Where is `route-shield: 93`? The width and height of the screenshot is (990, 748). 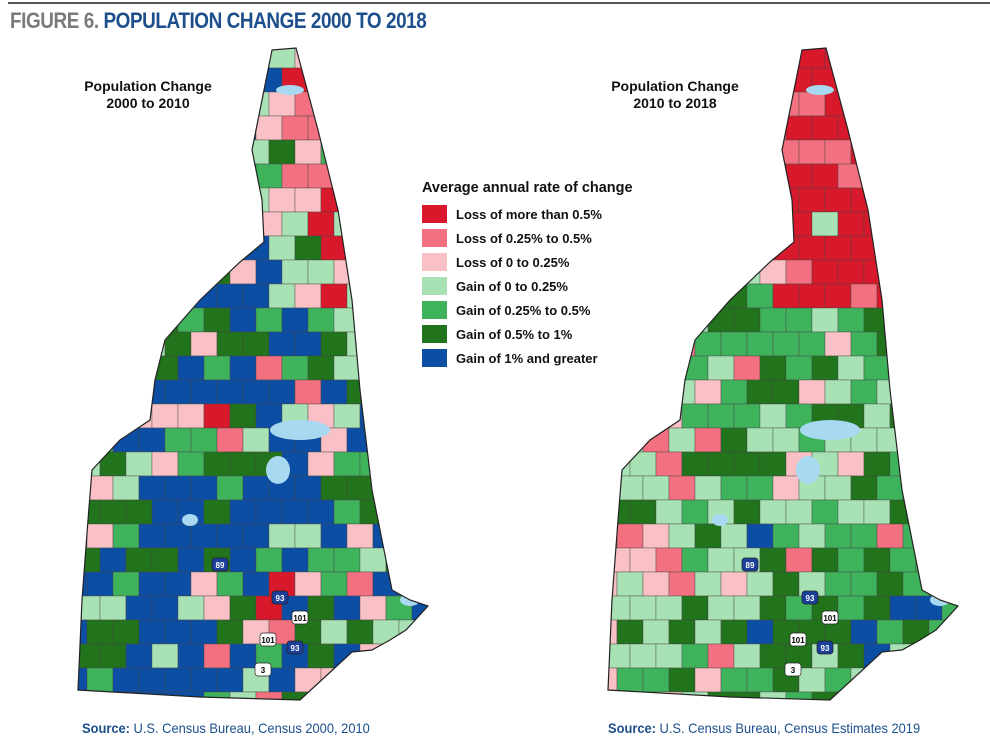 route-shield: 93 is located at coordinates (810, 597).